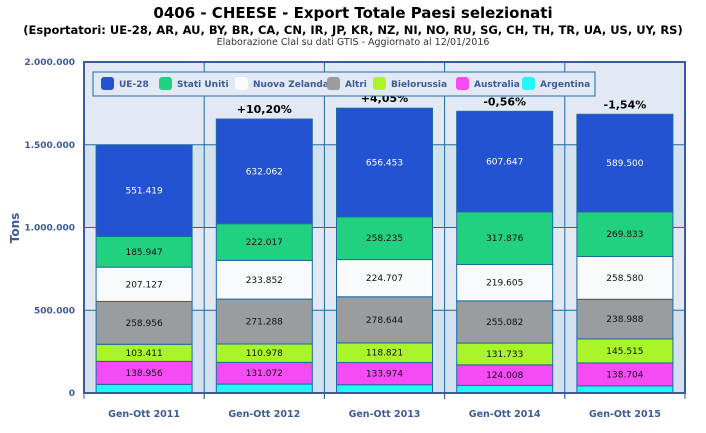  Describe the element at coordinates (134, 85) in the screenshot. I see `legend-label: UE-28` at that location.